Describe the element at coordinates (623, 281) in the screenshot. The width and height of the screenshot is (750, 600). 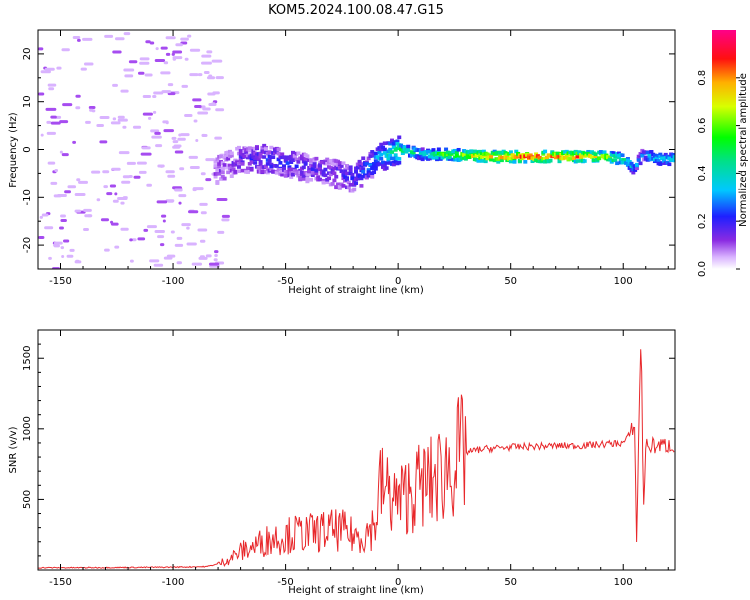
I see `x-tick-label: 100` at that location.